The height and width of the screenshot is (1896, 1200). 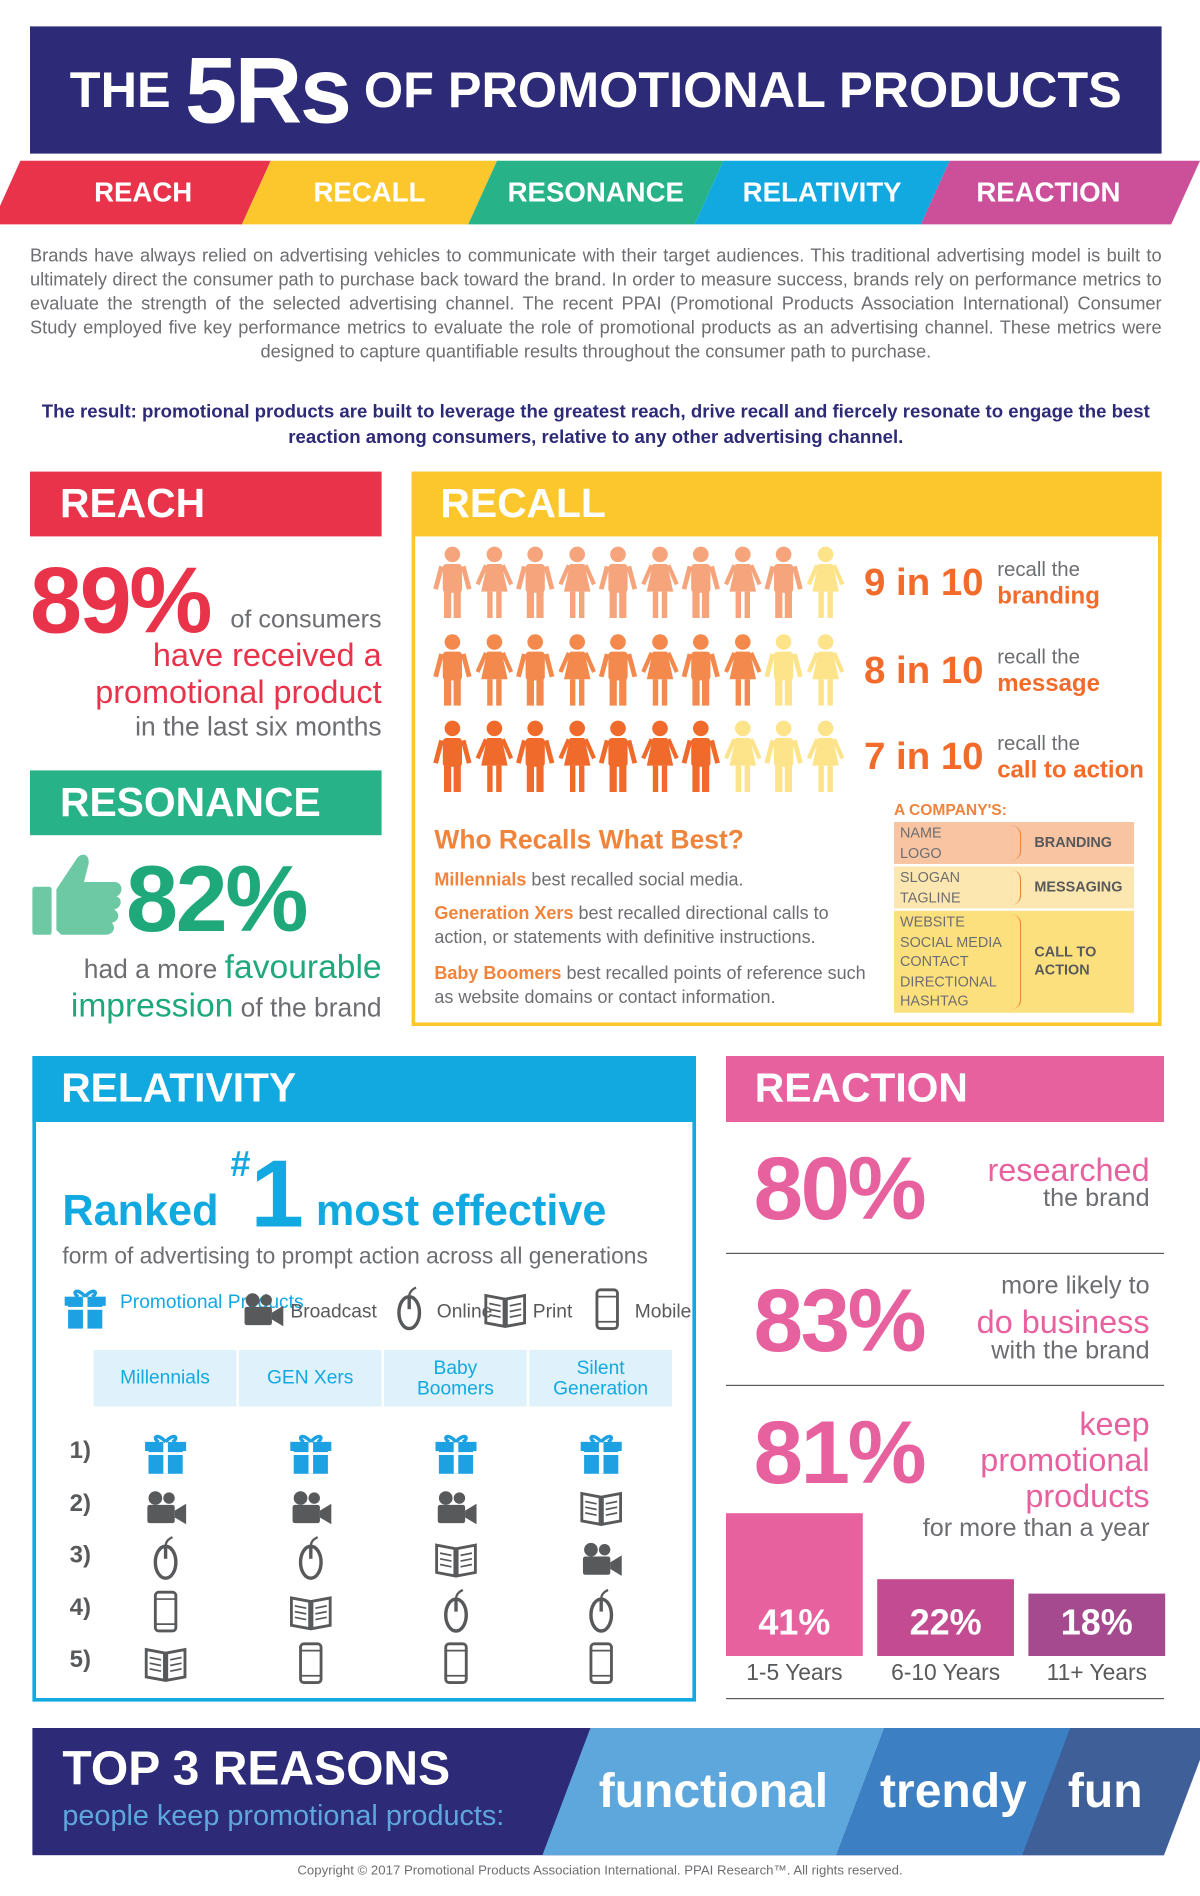 What do you see at coordinates (240, 1164) in the screenshot?
I see `ranked-hash: #` at bounding box center [240, 1164].